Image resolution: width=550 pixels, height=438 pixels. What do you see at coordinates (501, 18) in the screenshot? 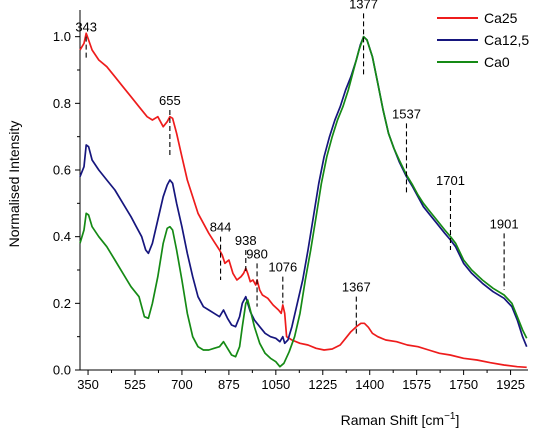
I see `legend-label: Ca25` at bounding box center [501, 18].